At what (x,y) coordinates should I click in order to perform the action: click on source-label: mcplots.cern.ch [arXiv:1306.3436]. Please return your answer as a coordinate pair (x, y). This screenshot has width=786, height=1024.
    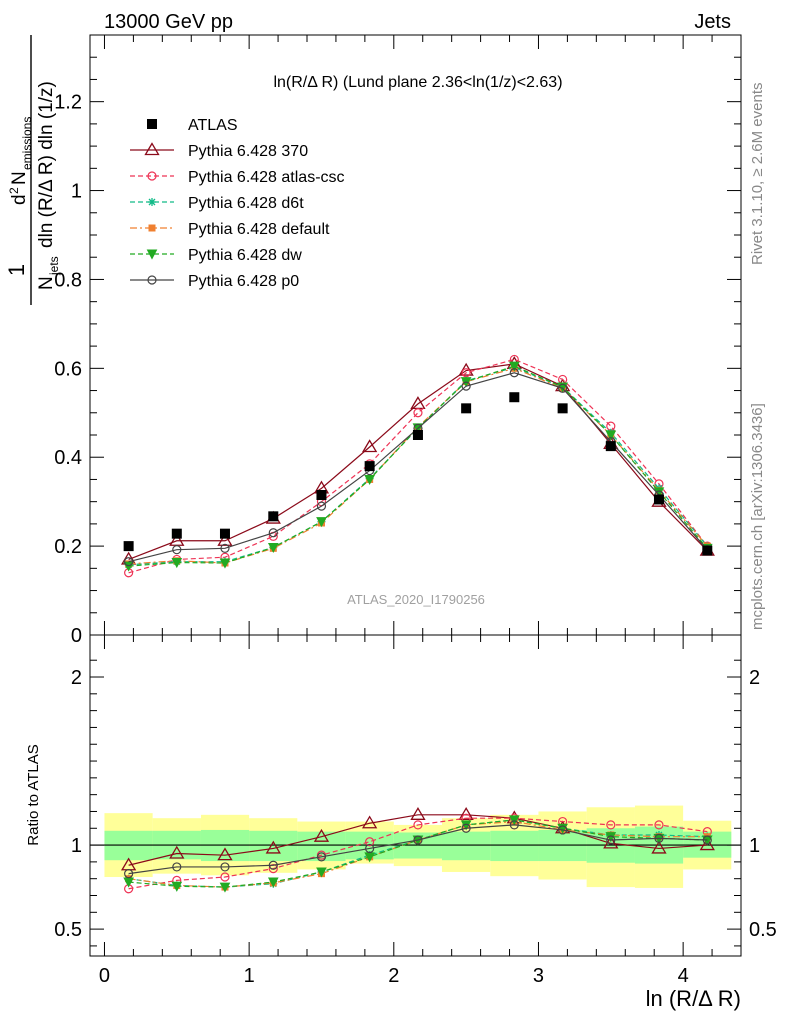
    Looking at the image, I should click on (757, 516).